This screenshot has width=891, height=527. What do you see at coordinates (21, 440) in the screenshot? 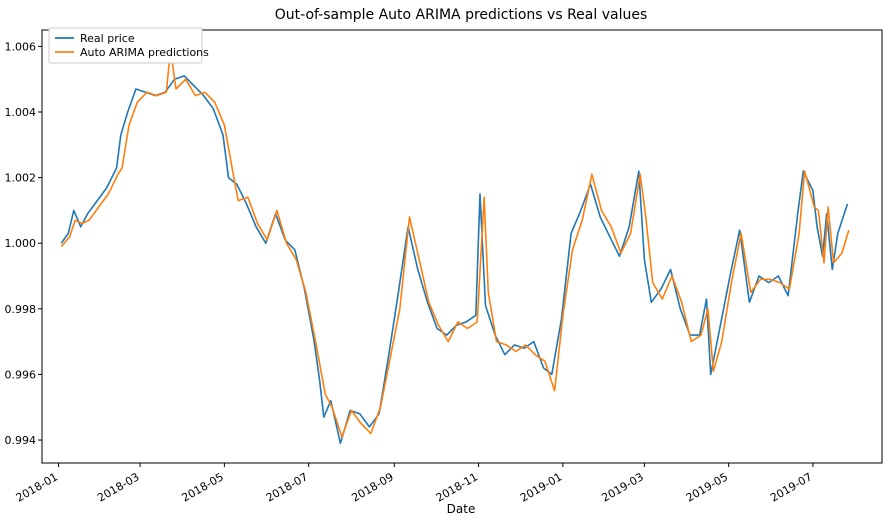
I see `y-tick-label: 0.994` at bounding box center [21, 440].